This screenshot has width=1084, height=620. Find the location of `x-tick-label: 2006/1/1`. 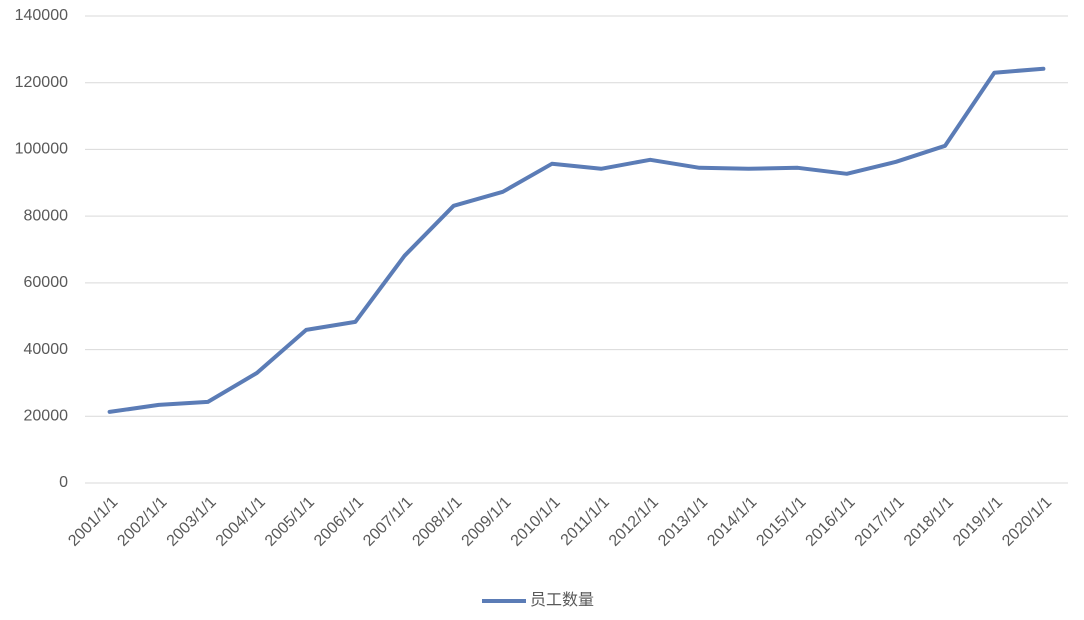

x-tick-label: 2006/1/1 is located at coordinates (339, 522).